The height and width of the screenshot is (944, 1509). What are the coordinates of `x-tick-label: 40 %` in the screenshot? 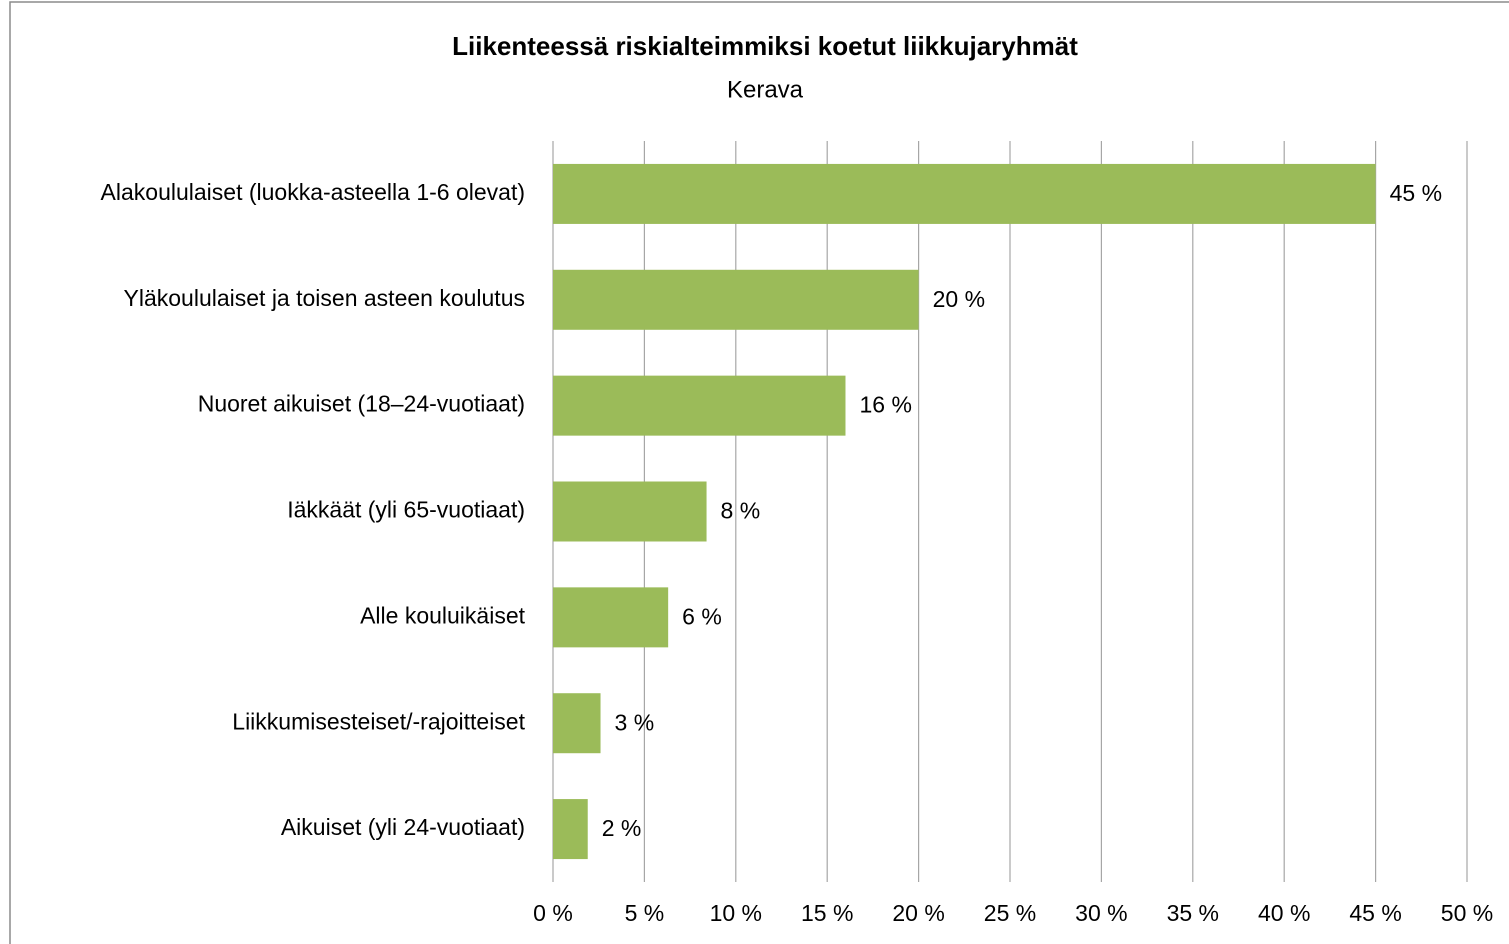 It's located at (1284, 913).